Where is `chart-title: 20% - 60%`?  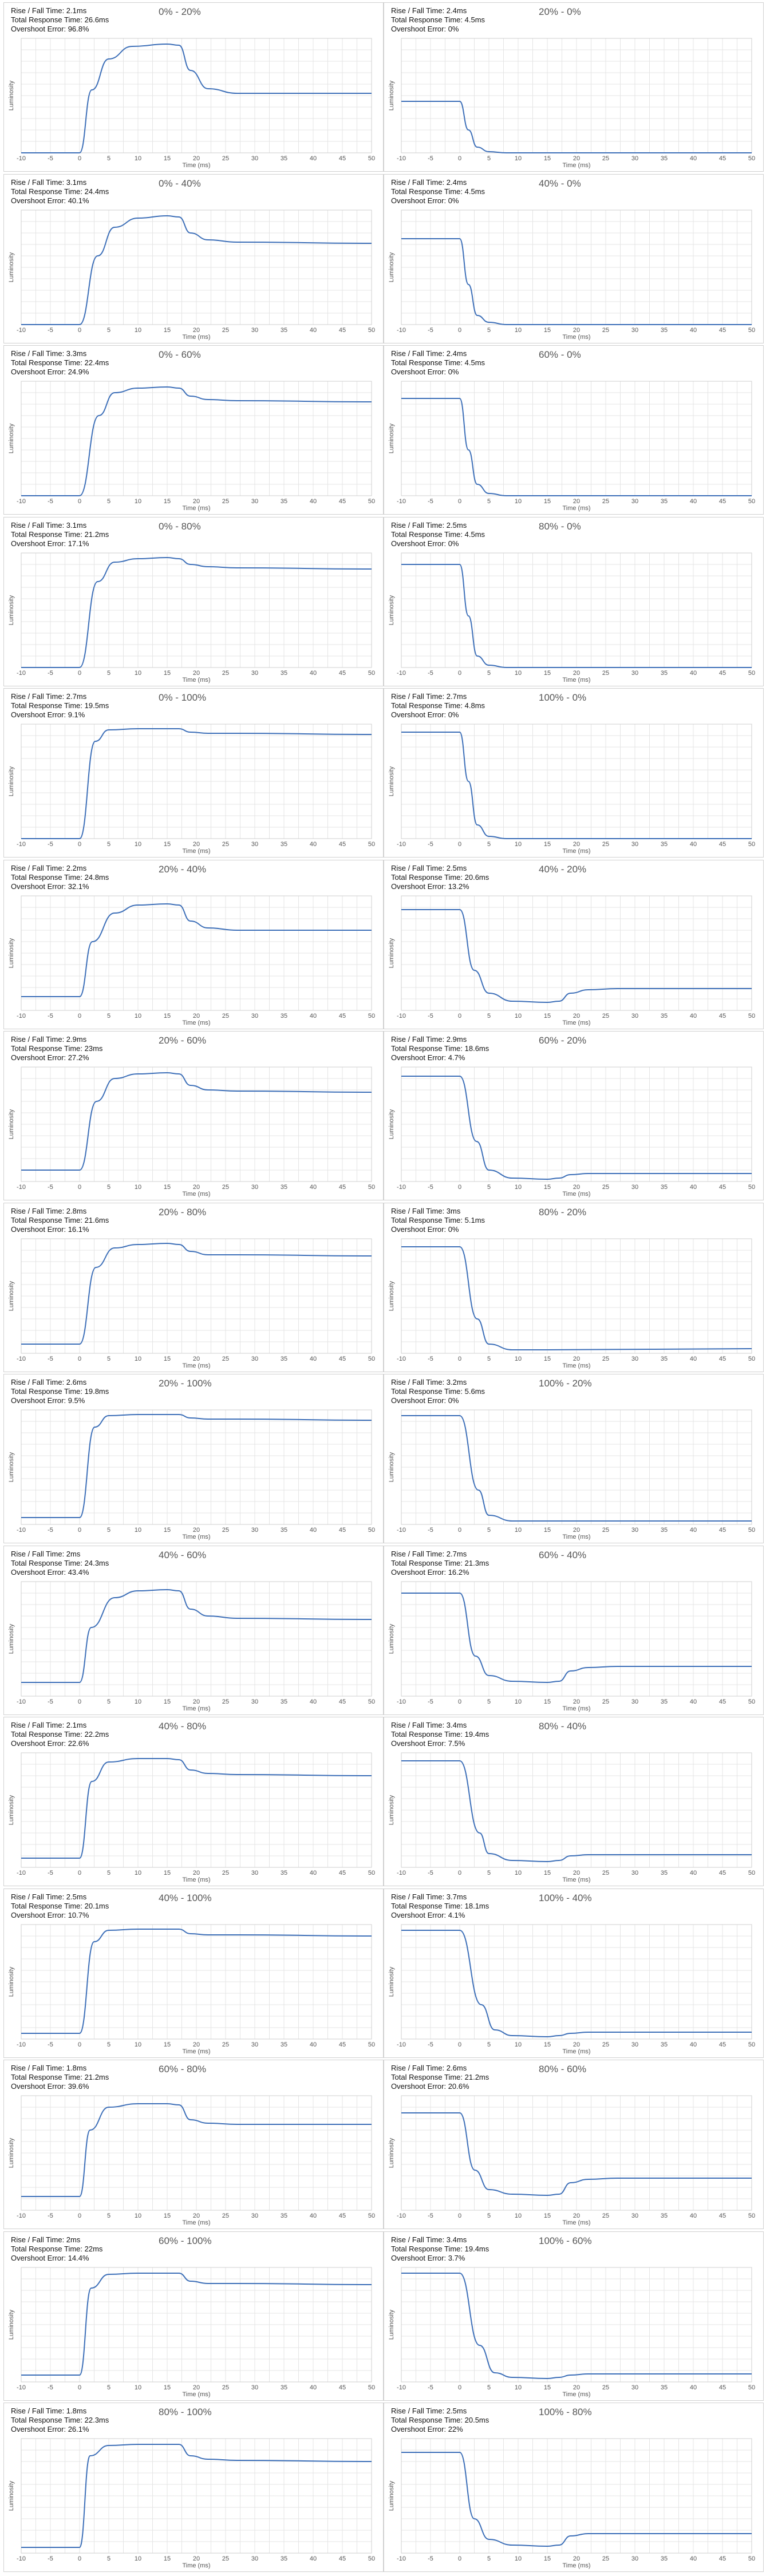
chart-title: 20% - 60% is located at coordinates (183, 1040).